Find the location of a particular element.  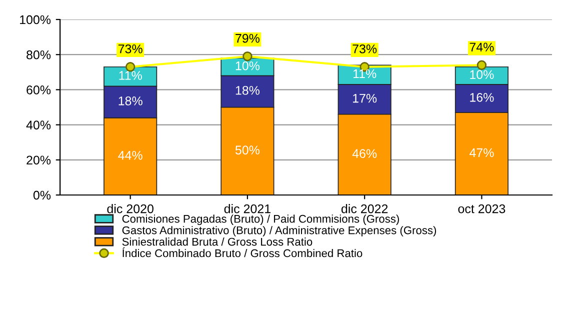

data-label: 17% is located at coordinates (365, 98).